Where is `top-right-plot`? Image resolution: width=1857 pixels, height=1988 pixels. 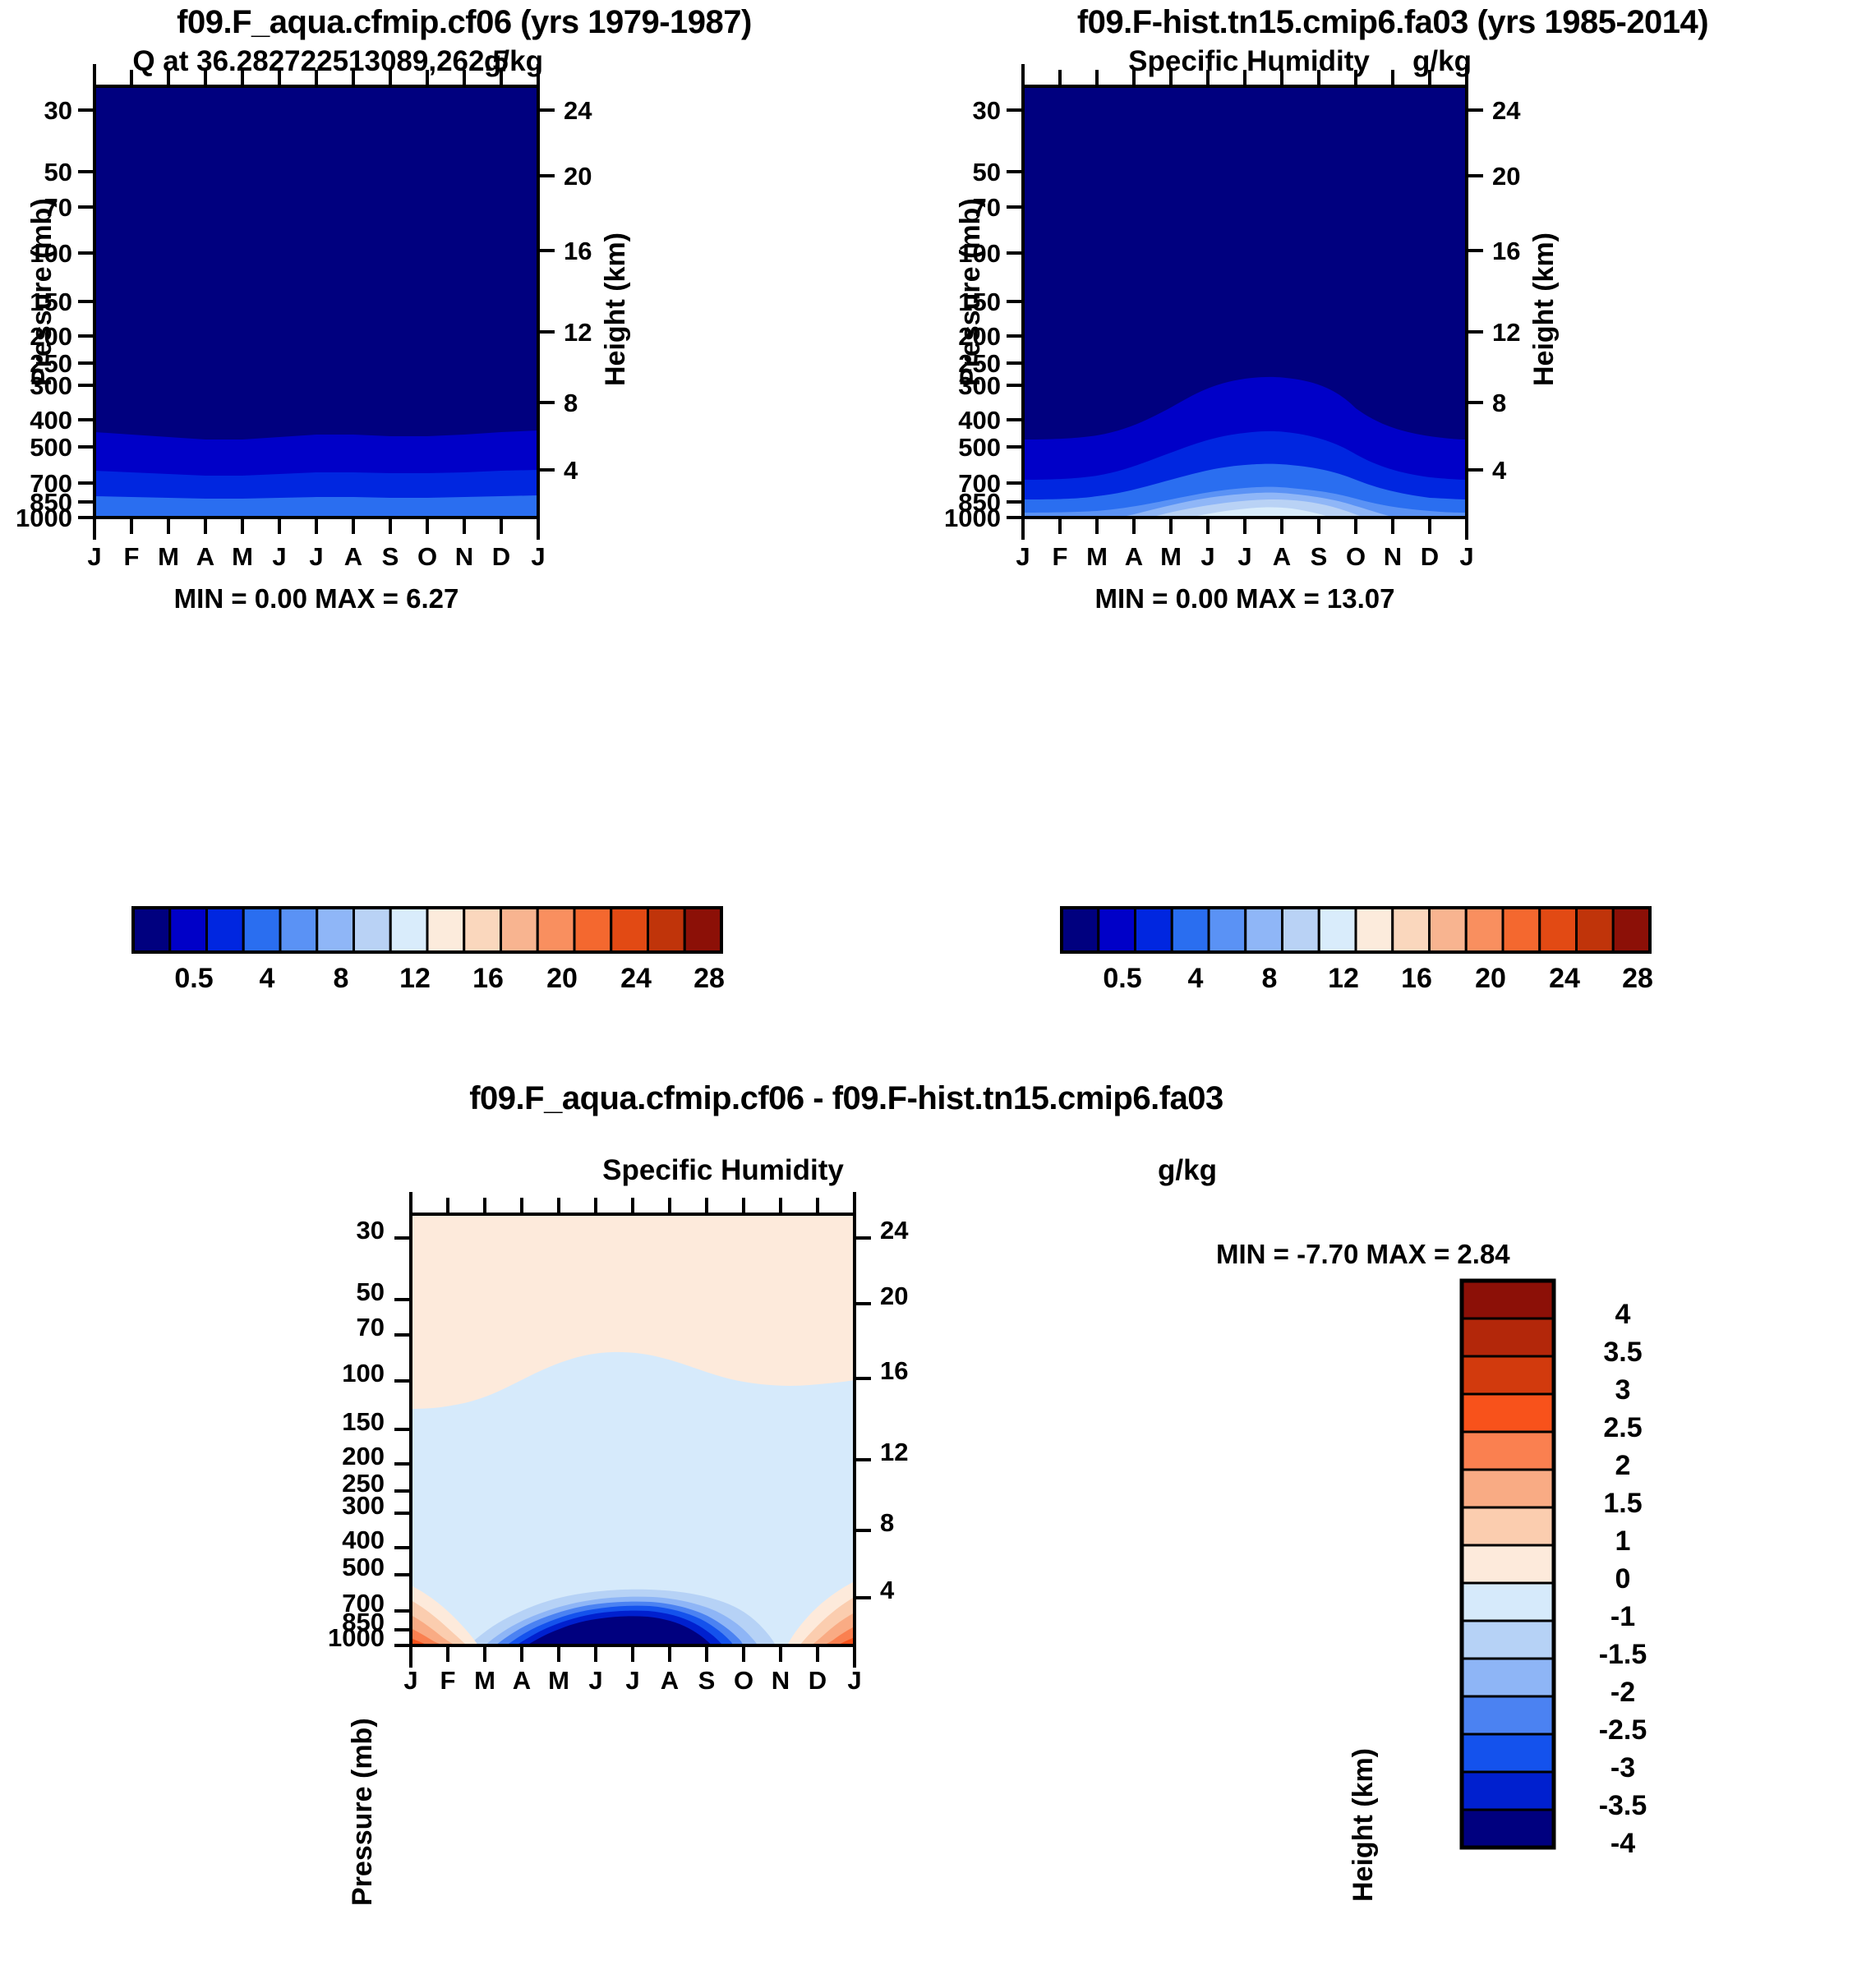
top-right-plot is located at coordinates (1245, 302).